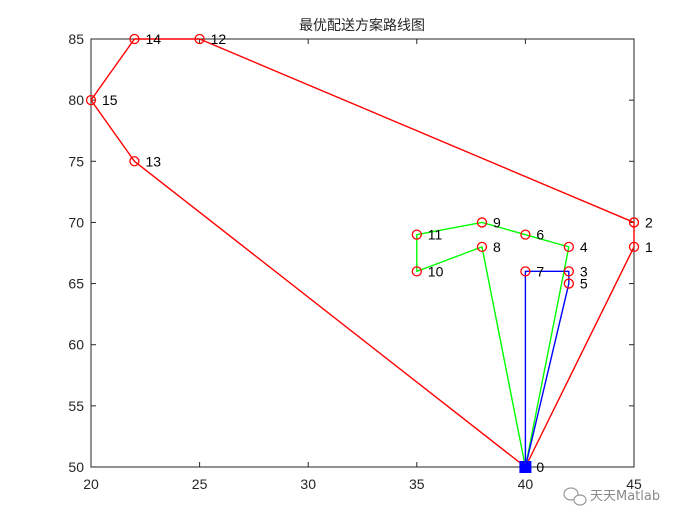 The width and height of the screenshot is (700, 525). I want to click on y-tick-label: 65, so click(76, 284).